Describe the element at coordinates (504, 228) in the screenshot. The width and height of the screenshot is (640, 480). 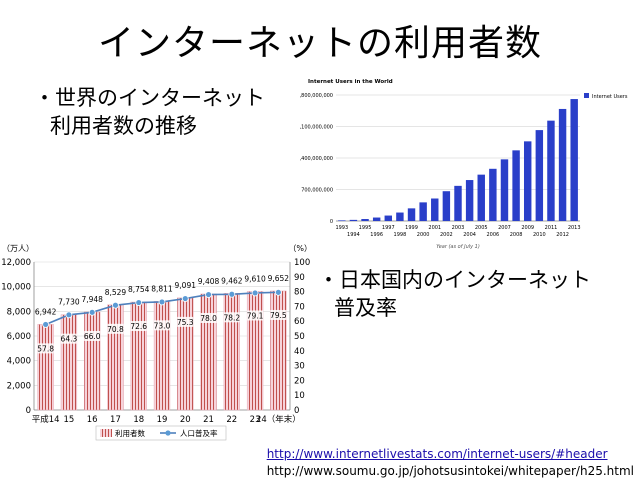
I see `world-x-tick-label: 2007` at that location.